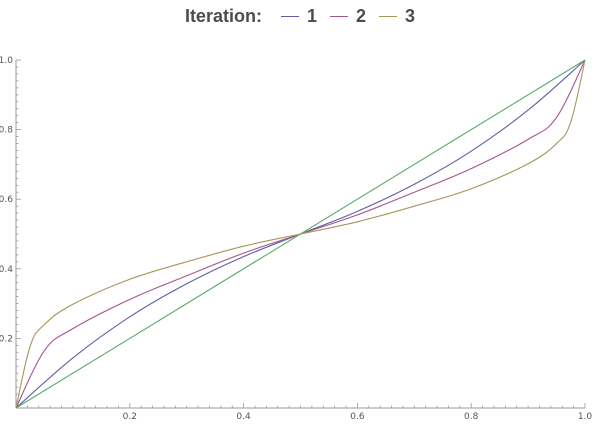  What do you see at coordinates (361, 16) in the screenshot?
I see `legend-label-2: 2` at bounding box center [361, 16].